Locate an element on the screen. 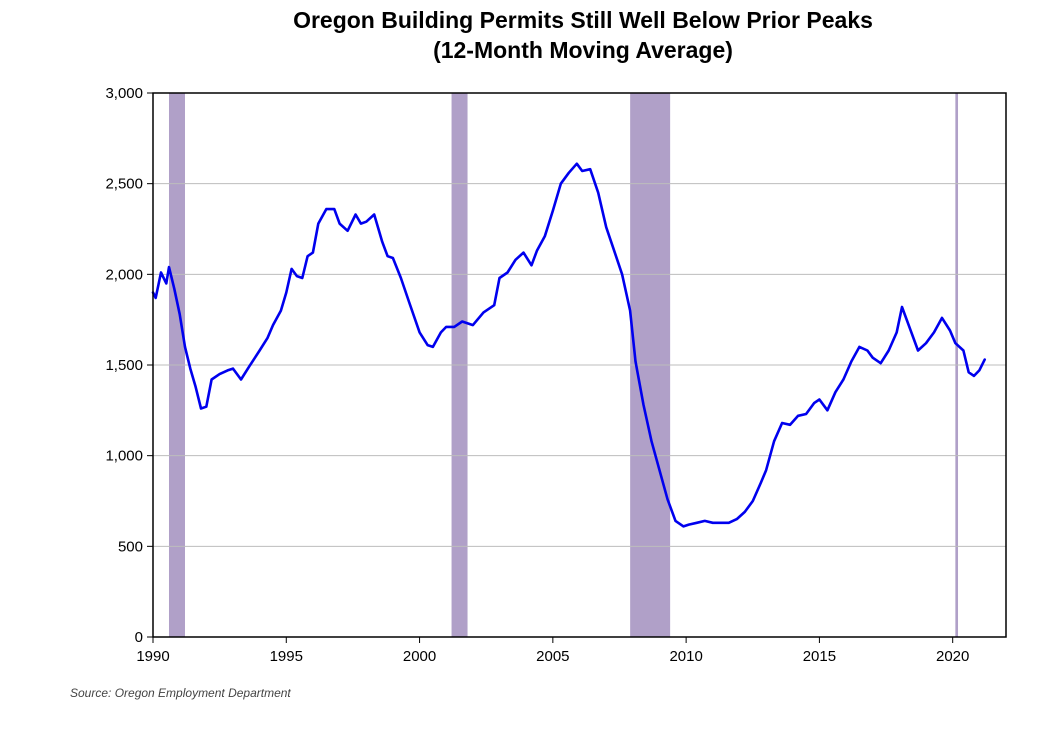 The height and width of the screenshot is (732, 1048). y-tick-label-0: 0 is located at coordinates (139, 637).